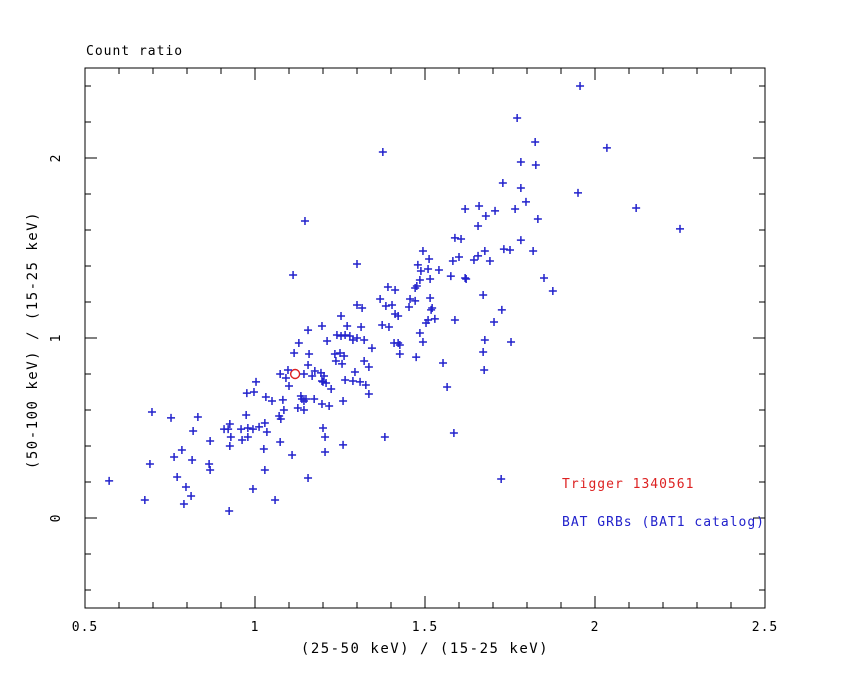 The width and height of the screenshot is (850, 680). What do you see at coordinates (56, 158) in the screenshot?
I see `y-tick-label: 2` at bounding box center [56, 158].